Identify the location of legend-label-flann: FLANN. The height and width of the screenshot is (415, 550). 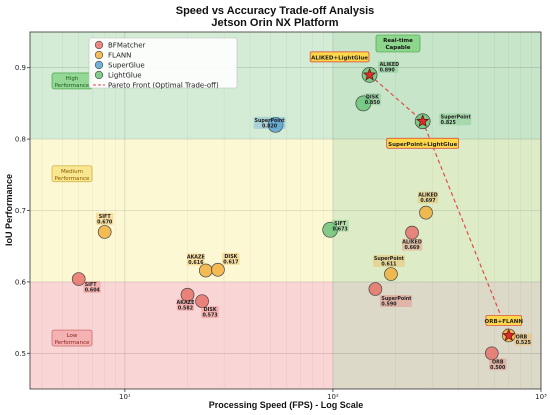
(119, 56).